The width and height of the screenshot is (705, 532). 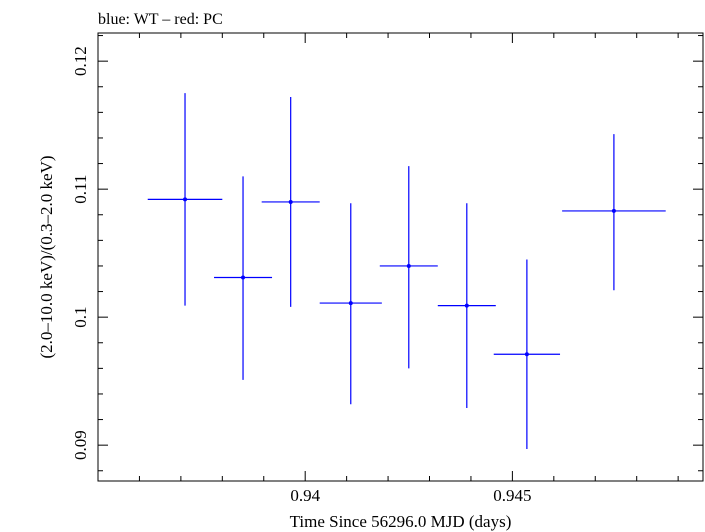 What do you see at coordinates (80, 189) in the screenshot?
I see `y-tick-label: 0.11` at bounding box center [80, 189].